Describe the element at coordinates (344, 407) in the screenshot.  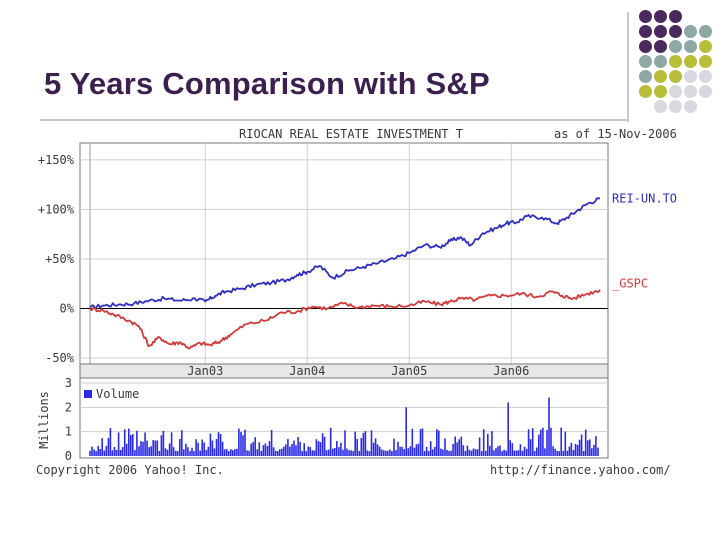
I see `volume-grid` at that location.